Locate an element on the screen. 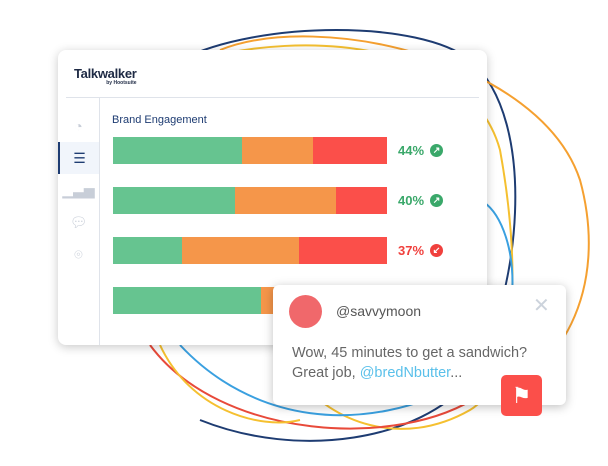  sidebar: ◔ ☰ ▁▃▅ 💬︎ ⌾ is located at coordinates (79, 221).